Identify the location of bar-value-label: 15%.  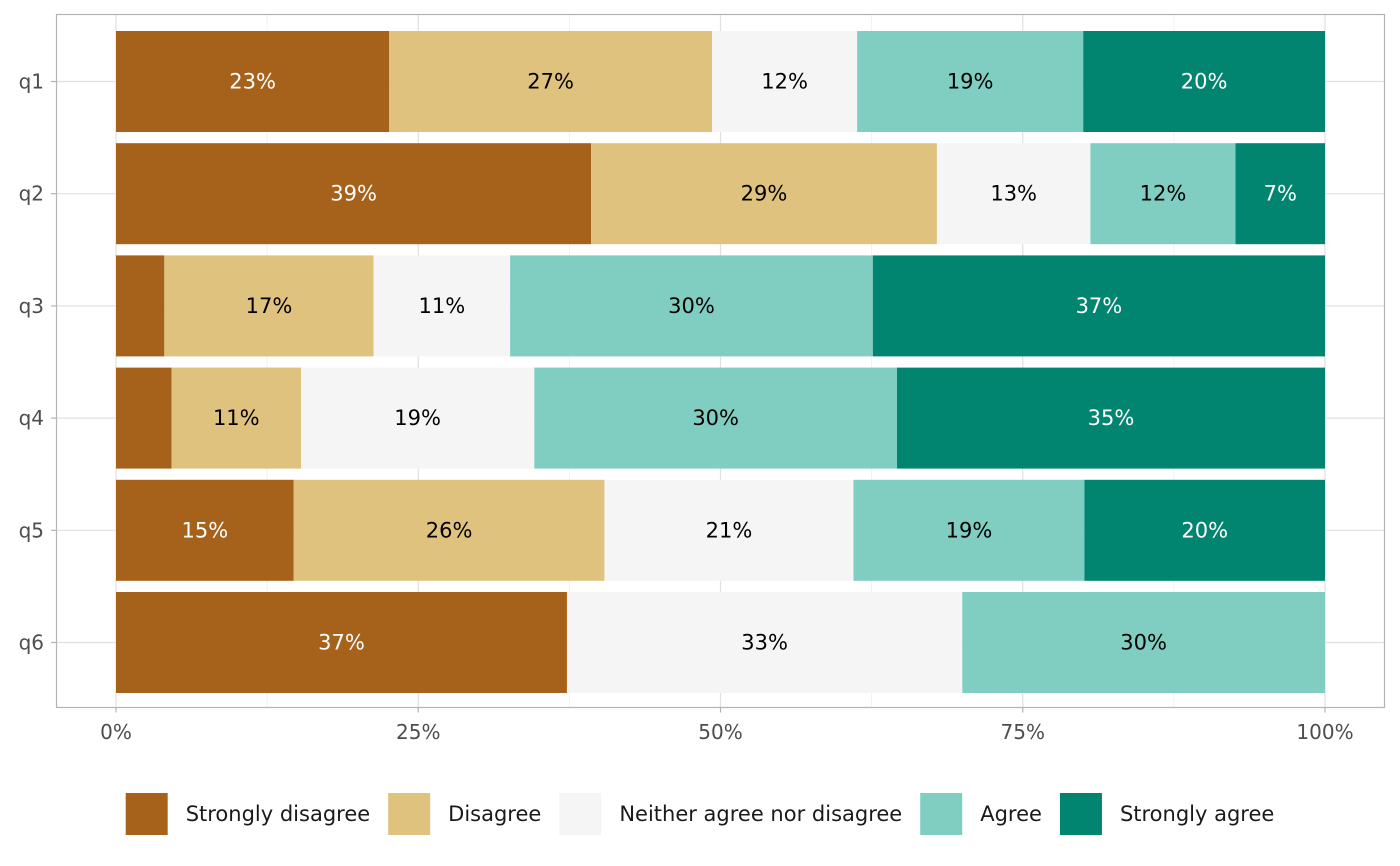
(205, 530).